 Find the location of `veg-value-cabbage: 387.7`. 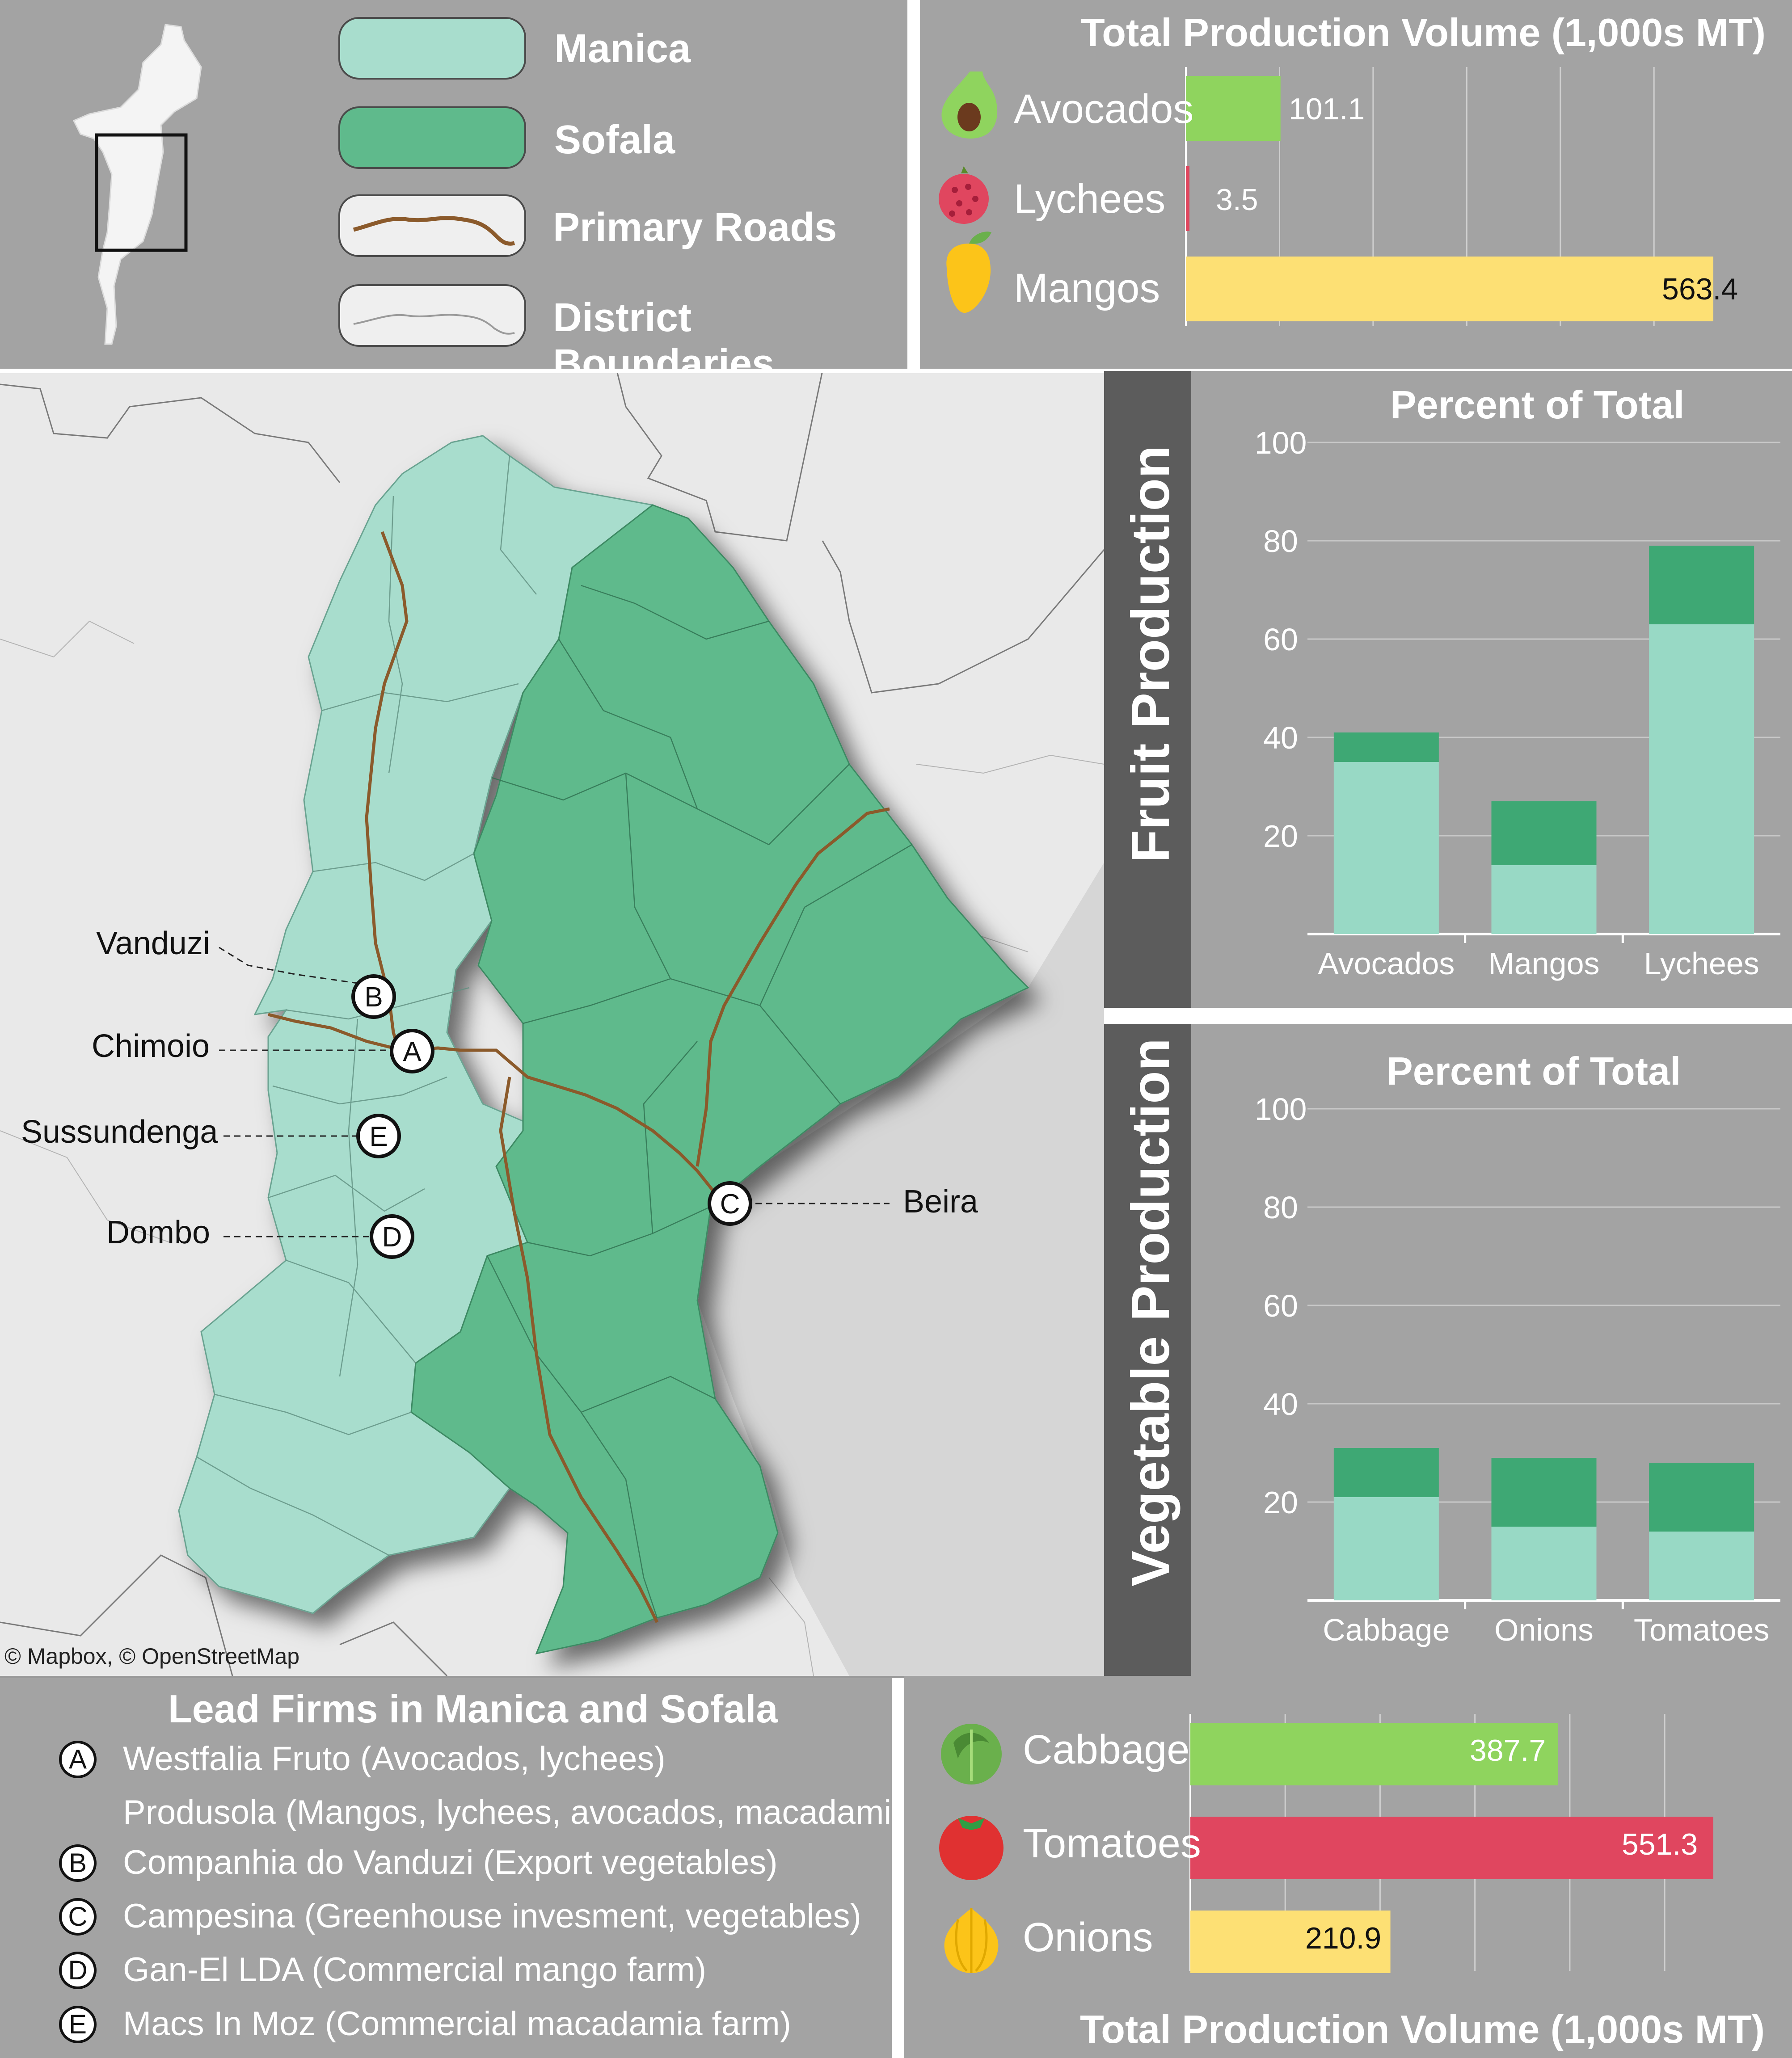

veg-value-cabbage: 387.7 is located at coordinates (1508, 1751).